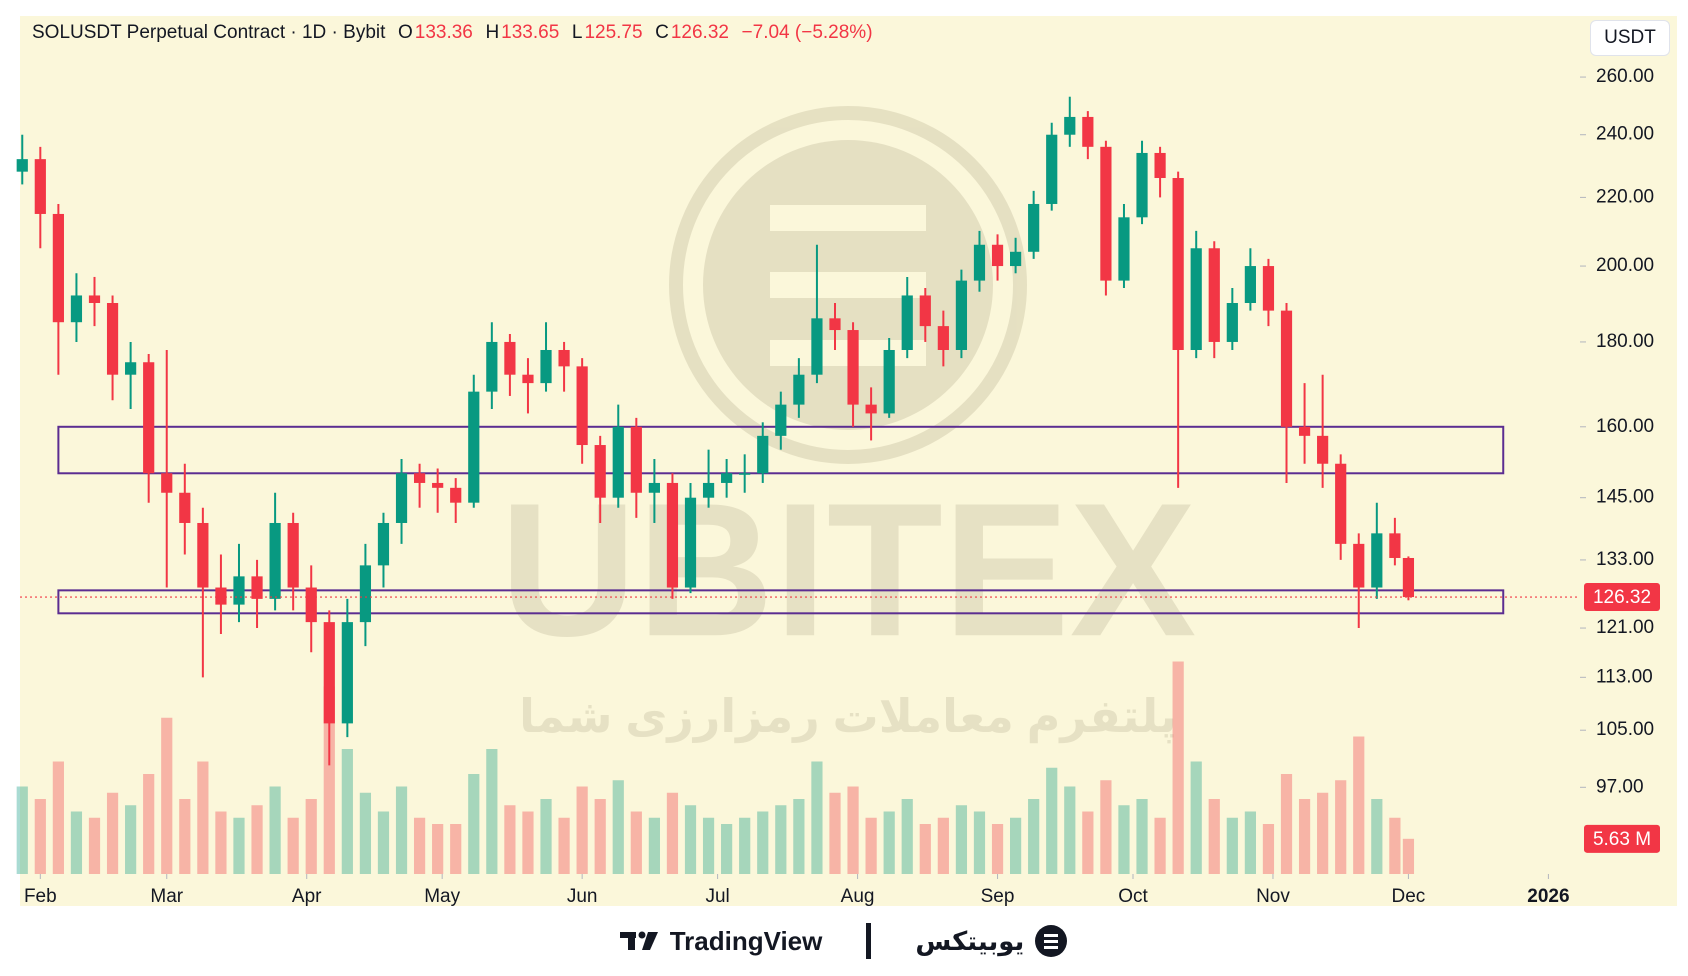  What do you see at coordinates (1624, 676) in the screenshot?
I see `y-tick-label: 113.00` at bounding box center [1624, 676].